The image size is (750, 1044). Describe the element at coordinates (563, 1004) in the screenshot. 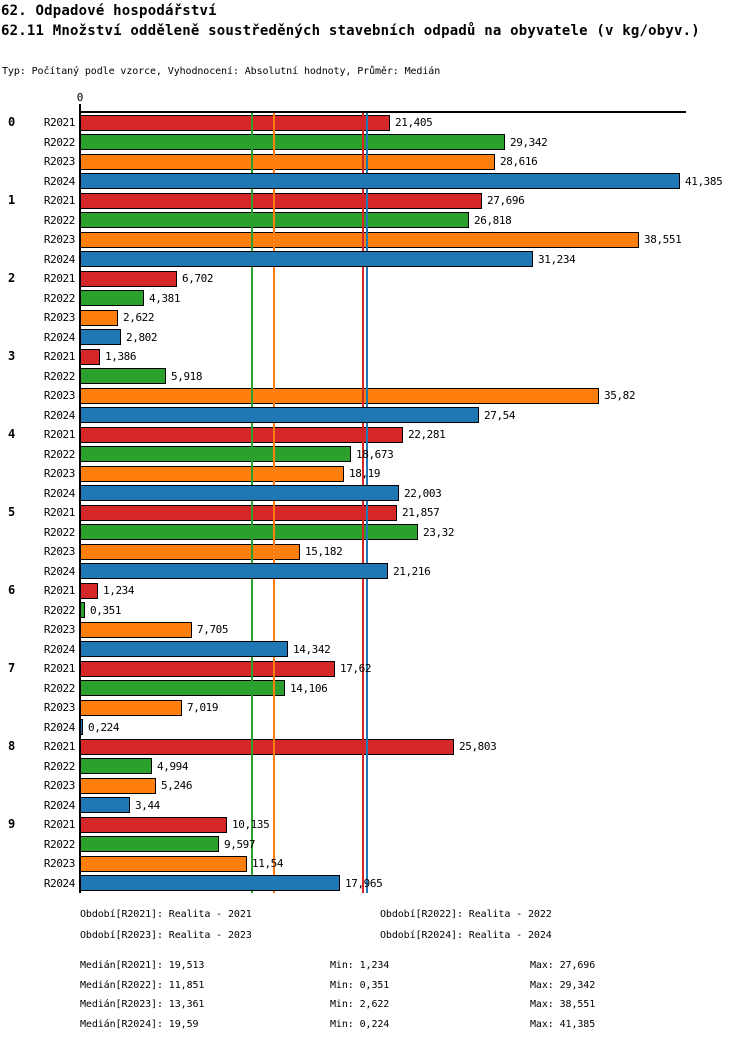

I see `stat-max-r2023: Max: 38,551` at that location.